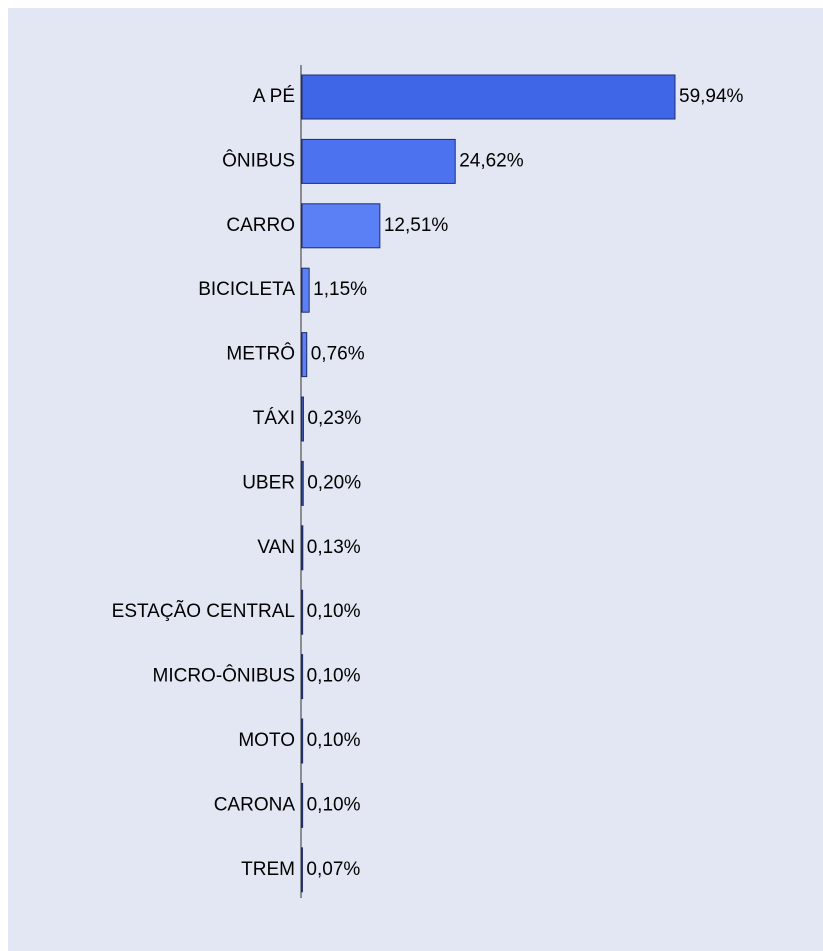 Image resolution: width=823 pixels, height=951 pixels. Describe the element at coordinates (338, 354) in the screenshot. I see `value-label: 0,76%` at that location.